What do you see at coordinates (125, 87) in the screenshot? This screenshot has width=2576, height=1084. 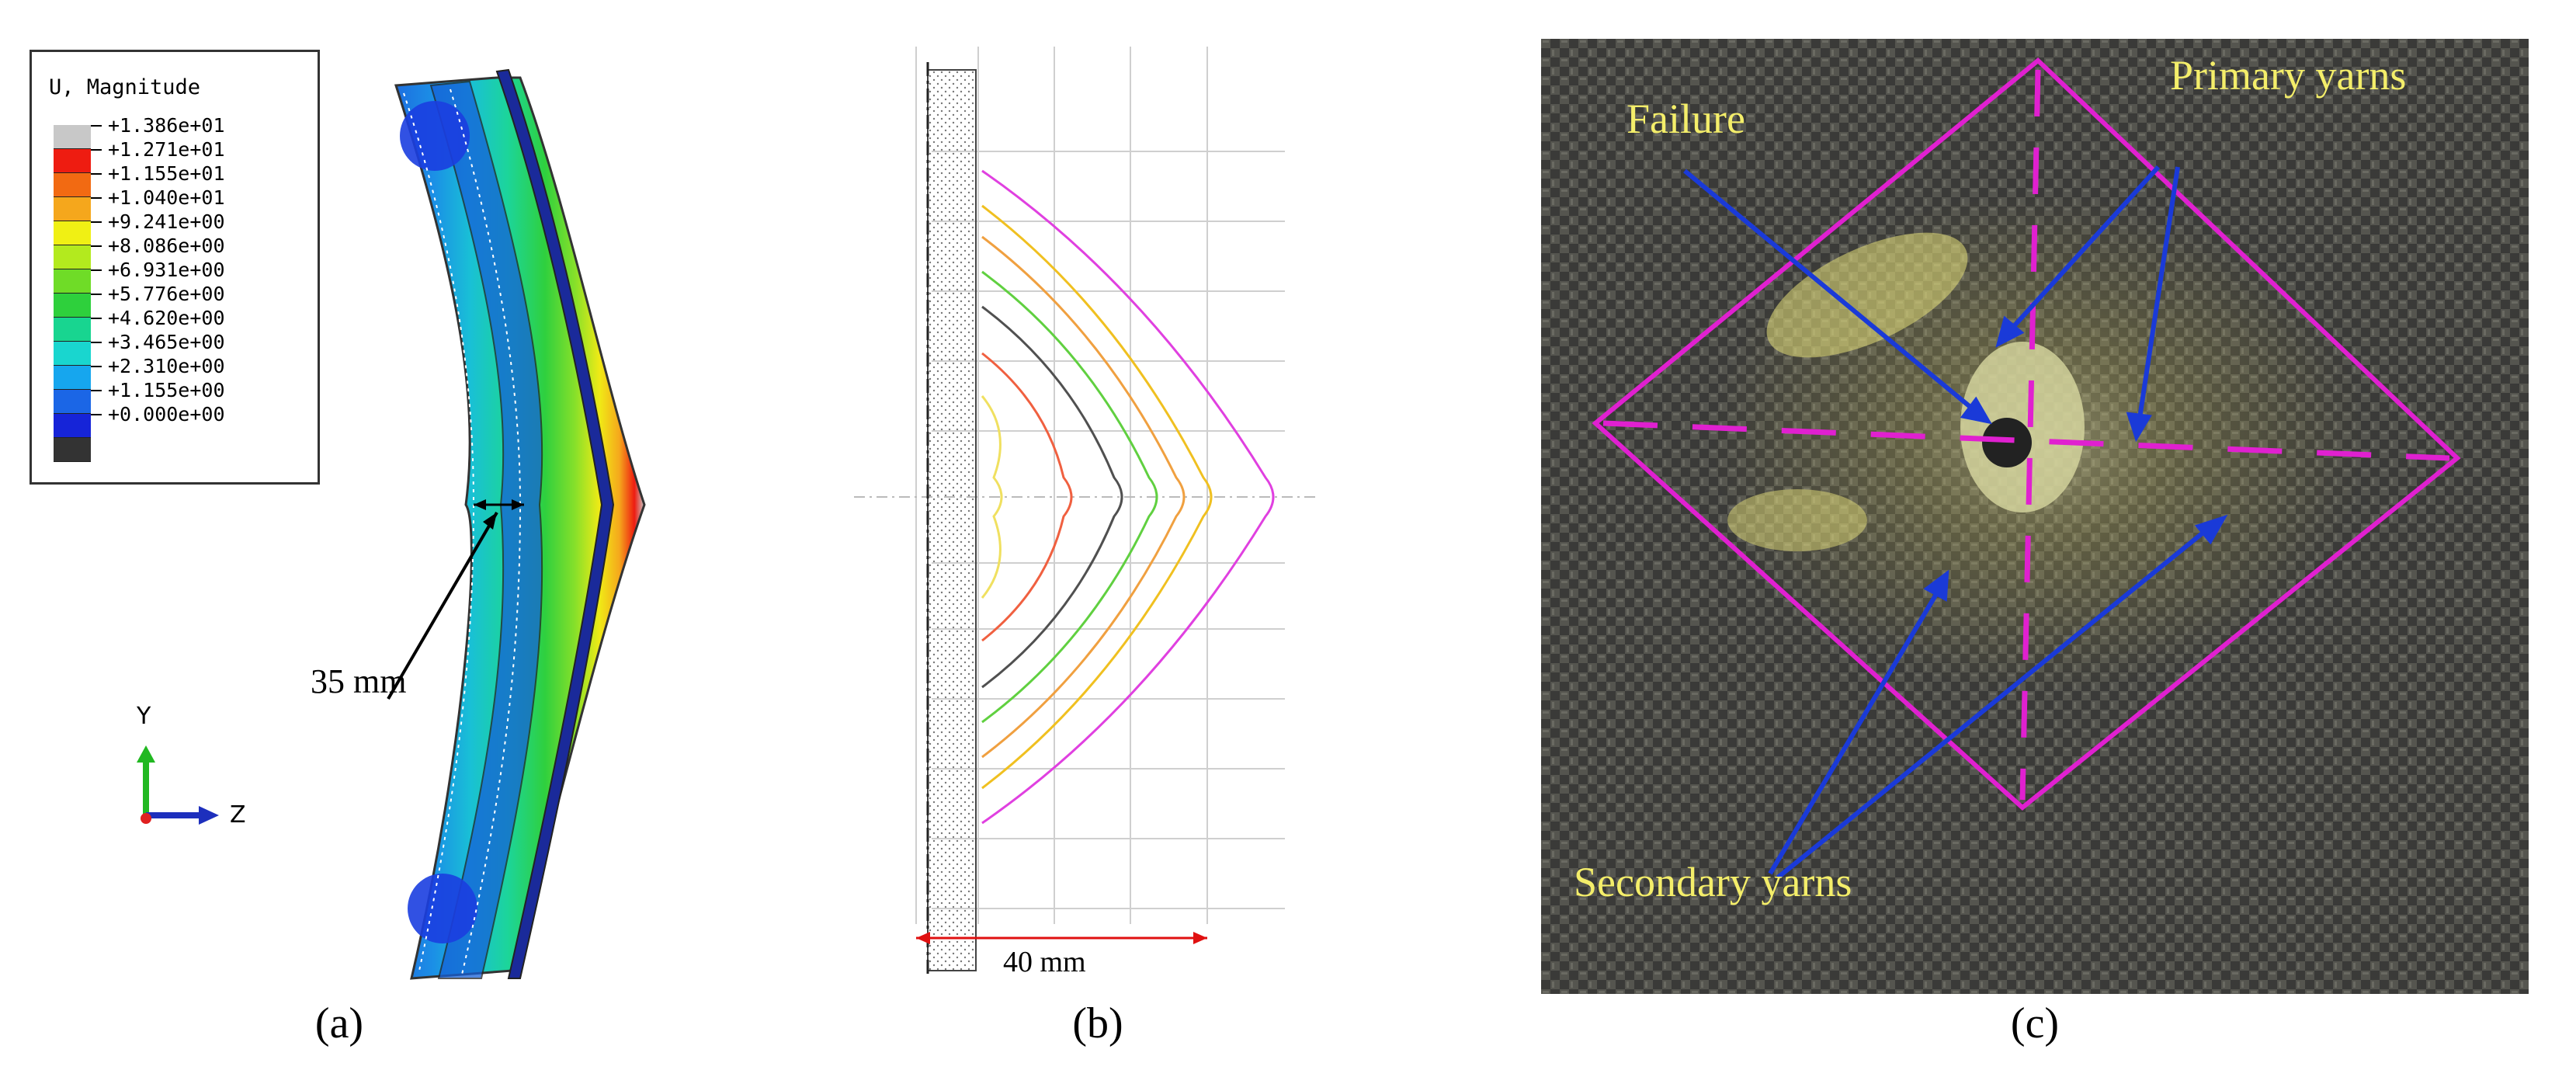 I see `legend-title: U, Magnitude` at bounding box center [125, 87].